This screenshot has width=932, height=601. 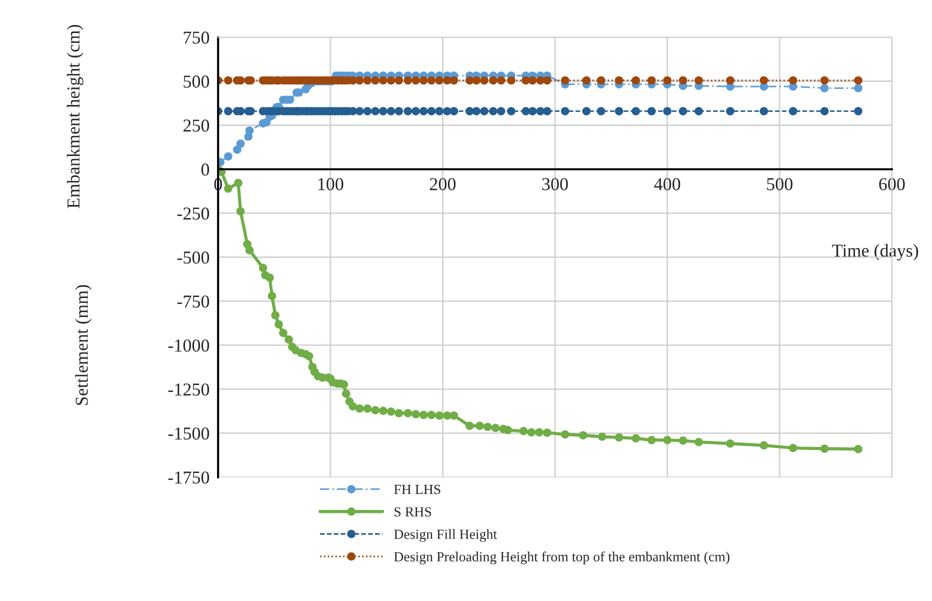 I want to click on y-tick-label: -750, so click(x=193, y=301).